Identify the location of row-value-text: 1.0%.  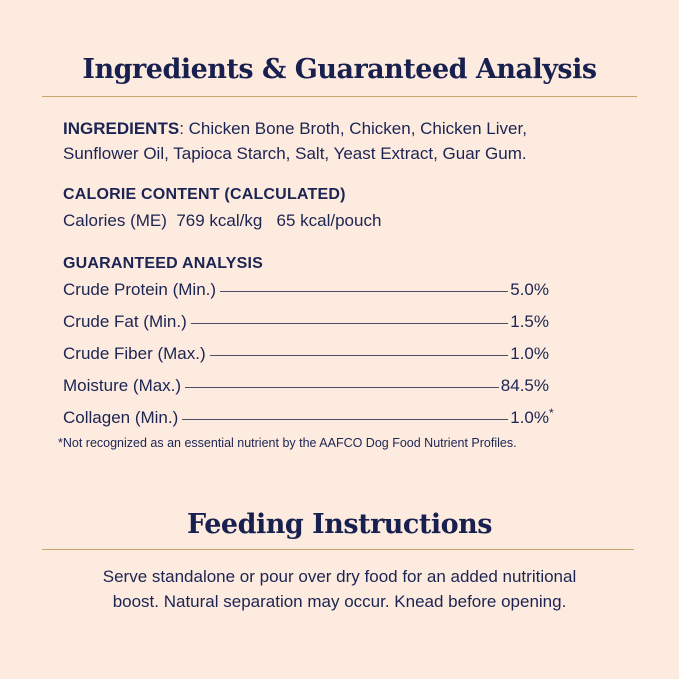
(529, 417).